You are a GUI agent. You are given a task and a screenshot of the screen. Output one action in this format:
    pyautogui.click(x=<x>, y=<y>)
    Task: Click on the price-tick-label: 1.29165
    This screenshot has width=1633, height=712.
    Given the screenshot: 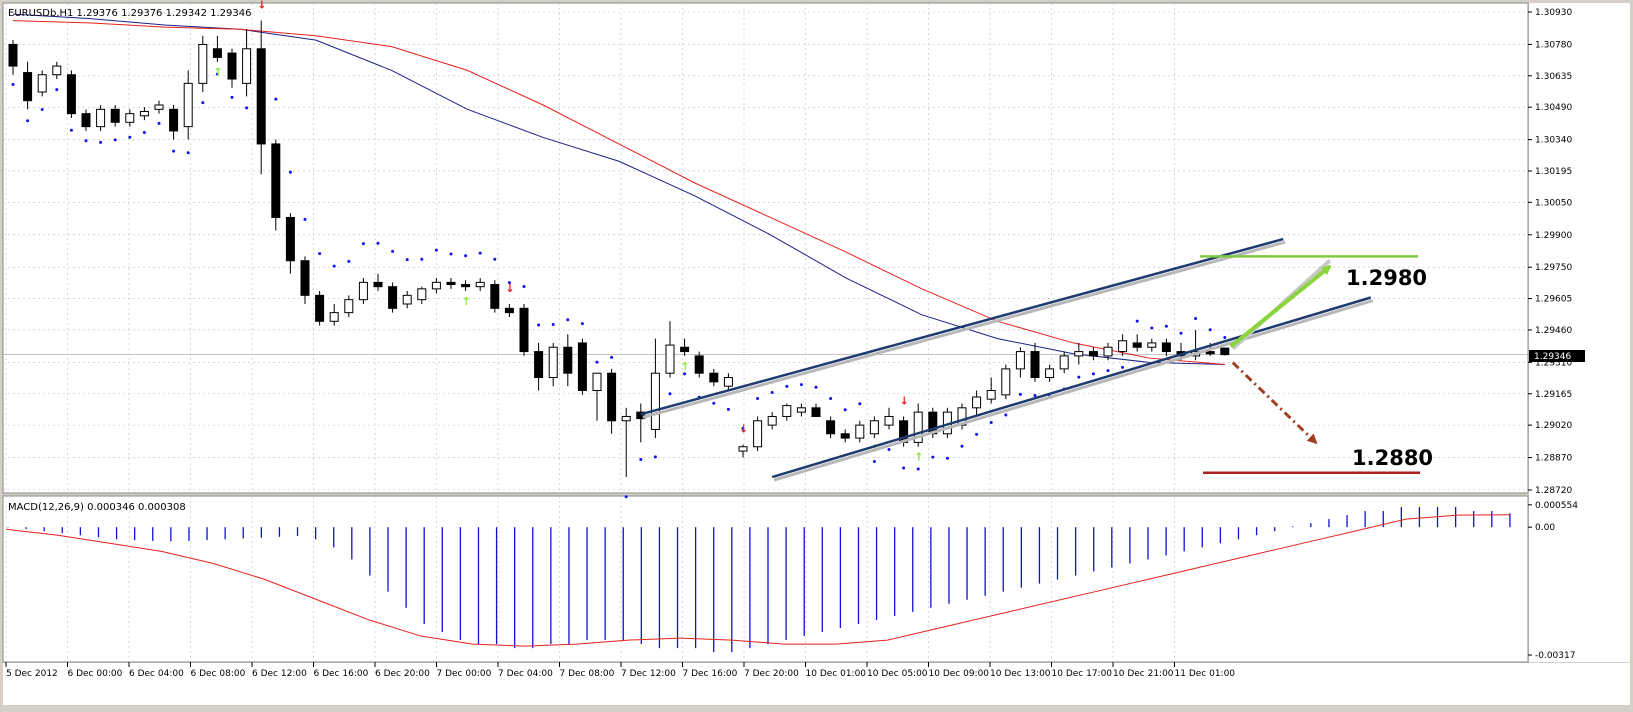 What is the action you would take?
    pyautogui.click(x=1553, y=395)
    